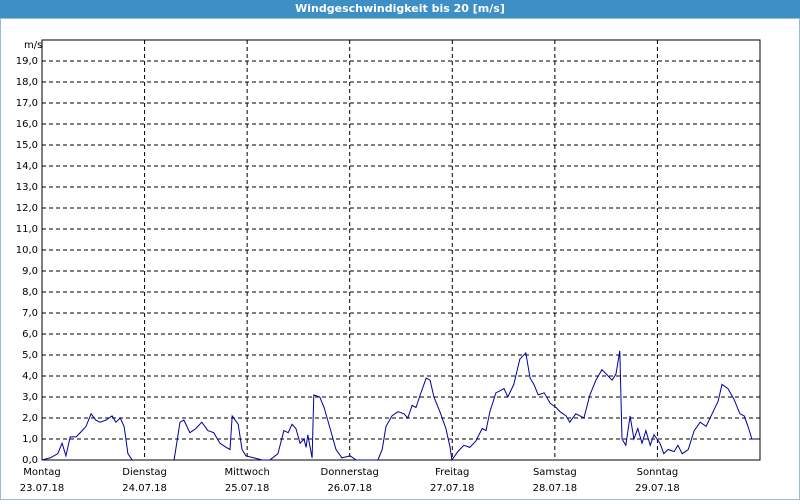 The width and height of the screenshot is (800, 504). Describe the element at coordinates (30, 292) in the screenshot. I see `y-tick-label: 8,0` at that location.